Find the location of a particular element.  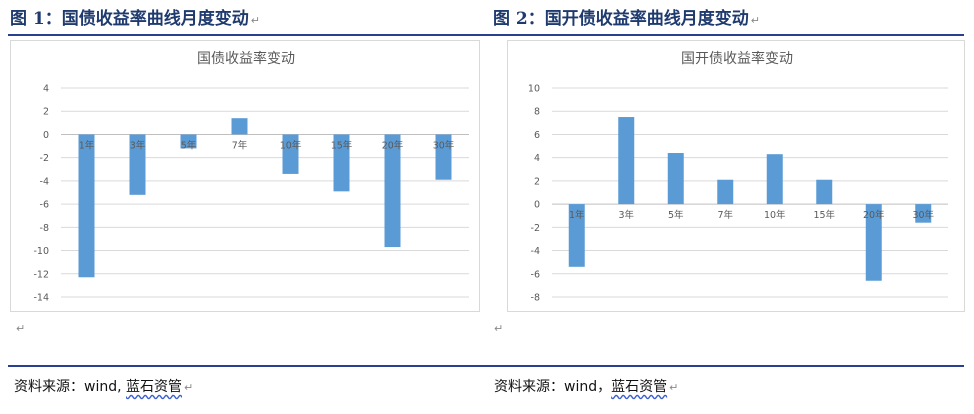

figure-2-caption: 图 2：国开债收益率曲线月度变动 ↵ is located at coordinates (626, 19).